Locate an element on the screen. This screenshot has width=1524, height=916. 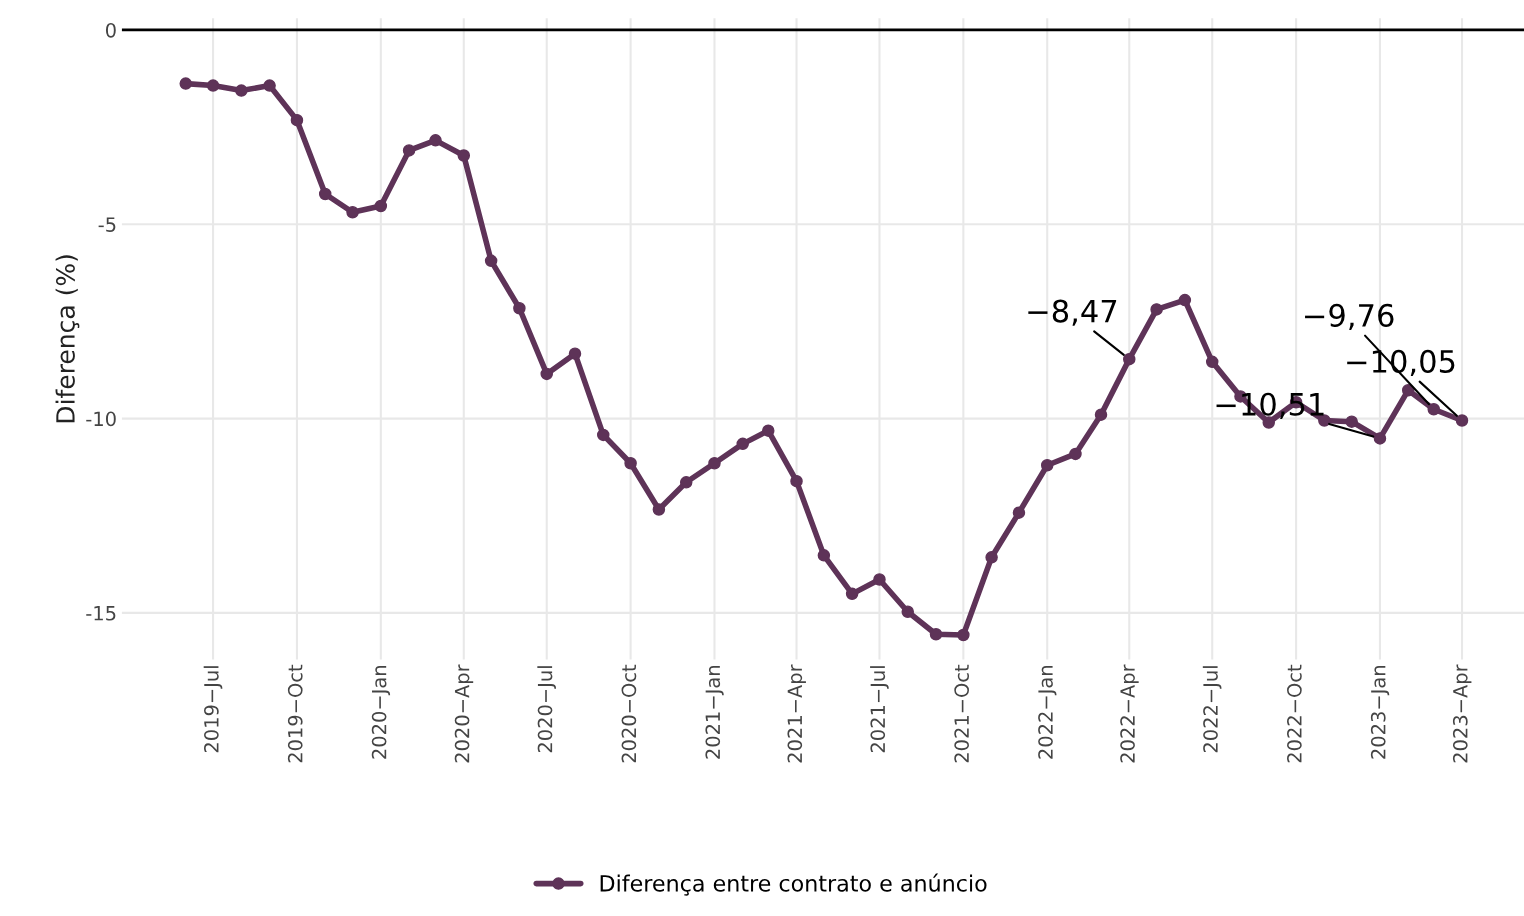
annotation: −9,76 is located at coordinates (1349, 317).